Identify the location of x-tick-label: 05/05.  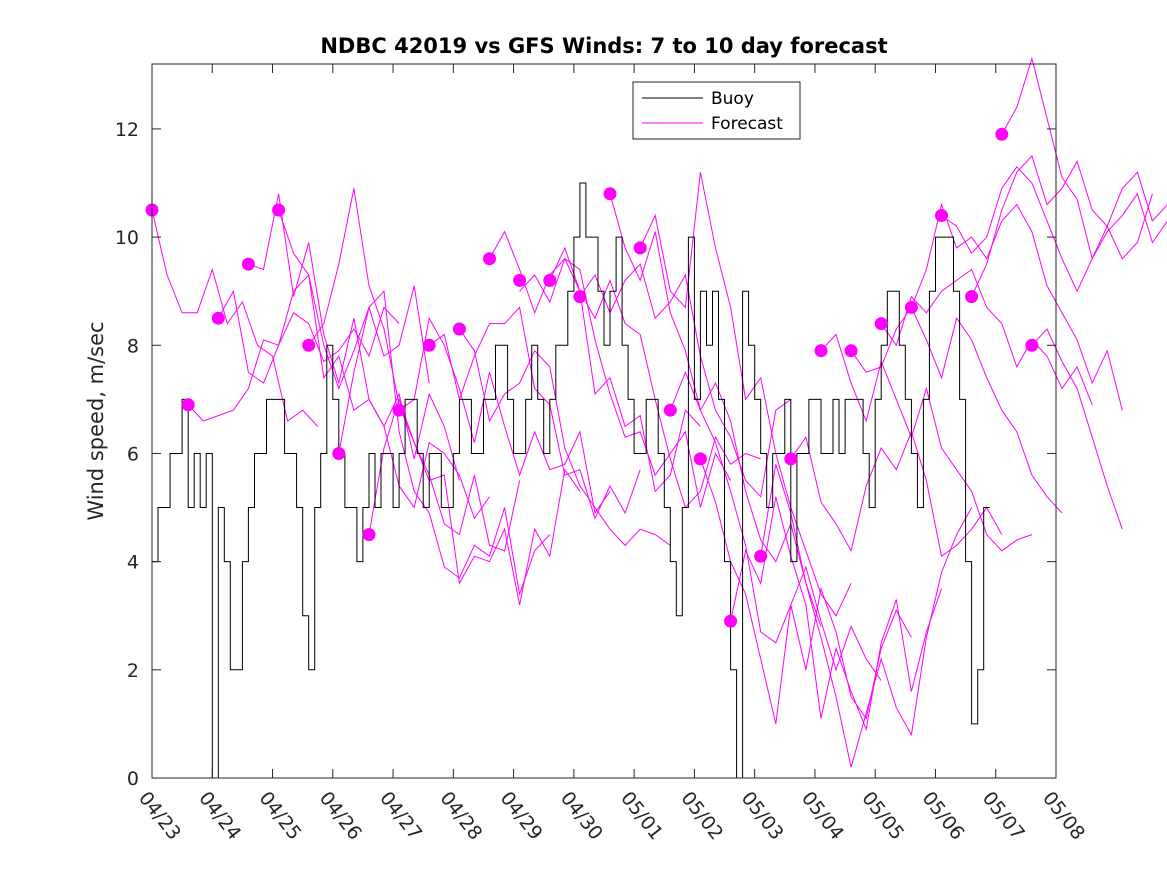
(882, 816).